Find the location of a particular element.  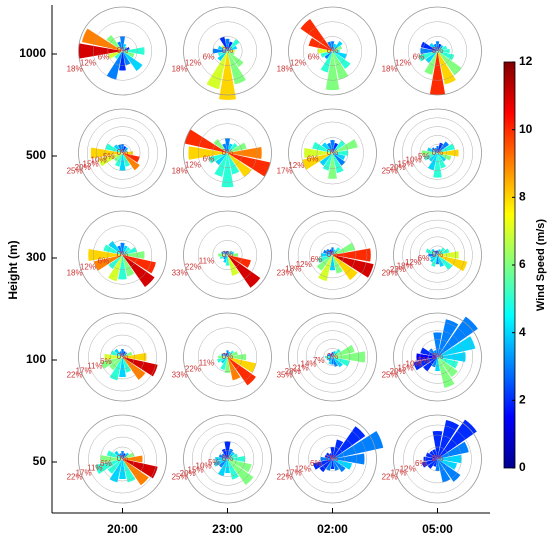

ring-label: 23% is located at coordinates (398, 269).